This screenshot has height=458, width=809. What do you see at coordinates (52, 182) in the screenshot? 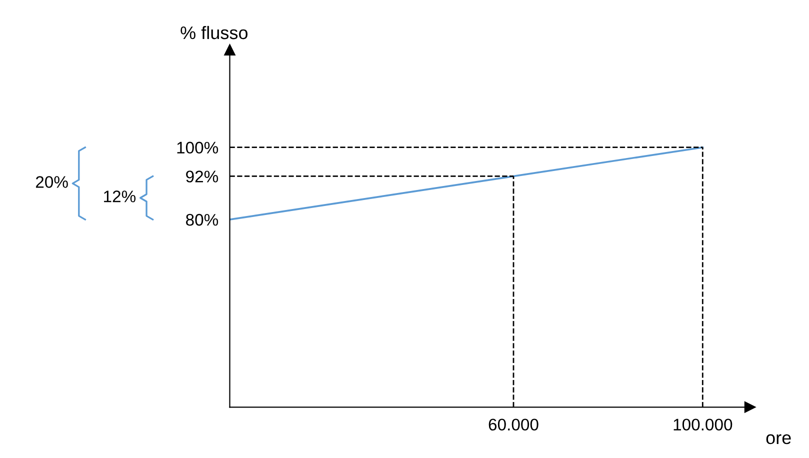
I see `text: 20%` at bounding box center [52, 182].